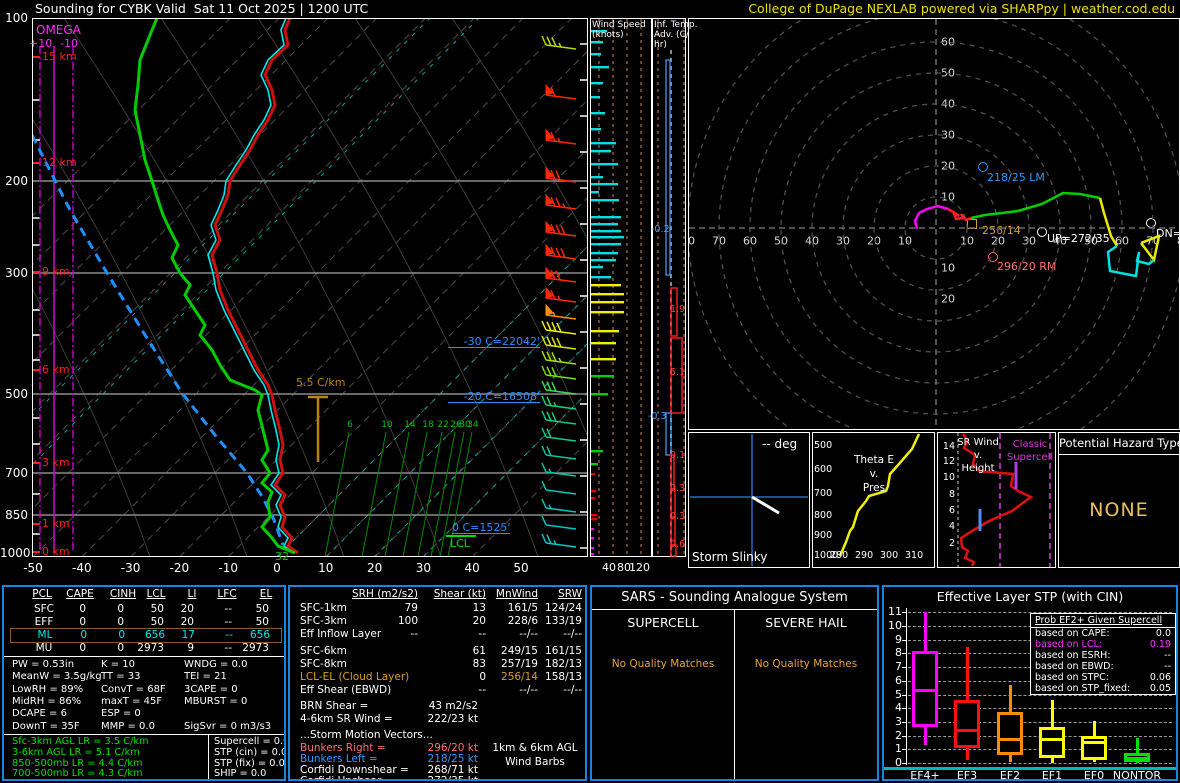 The height and width of the screenshot is (783, 1180). I want to click on stp-ytick: 11, so click(895, 612).